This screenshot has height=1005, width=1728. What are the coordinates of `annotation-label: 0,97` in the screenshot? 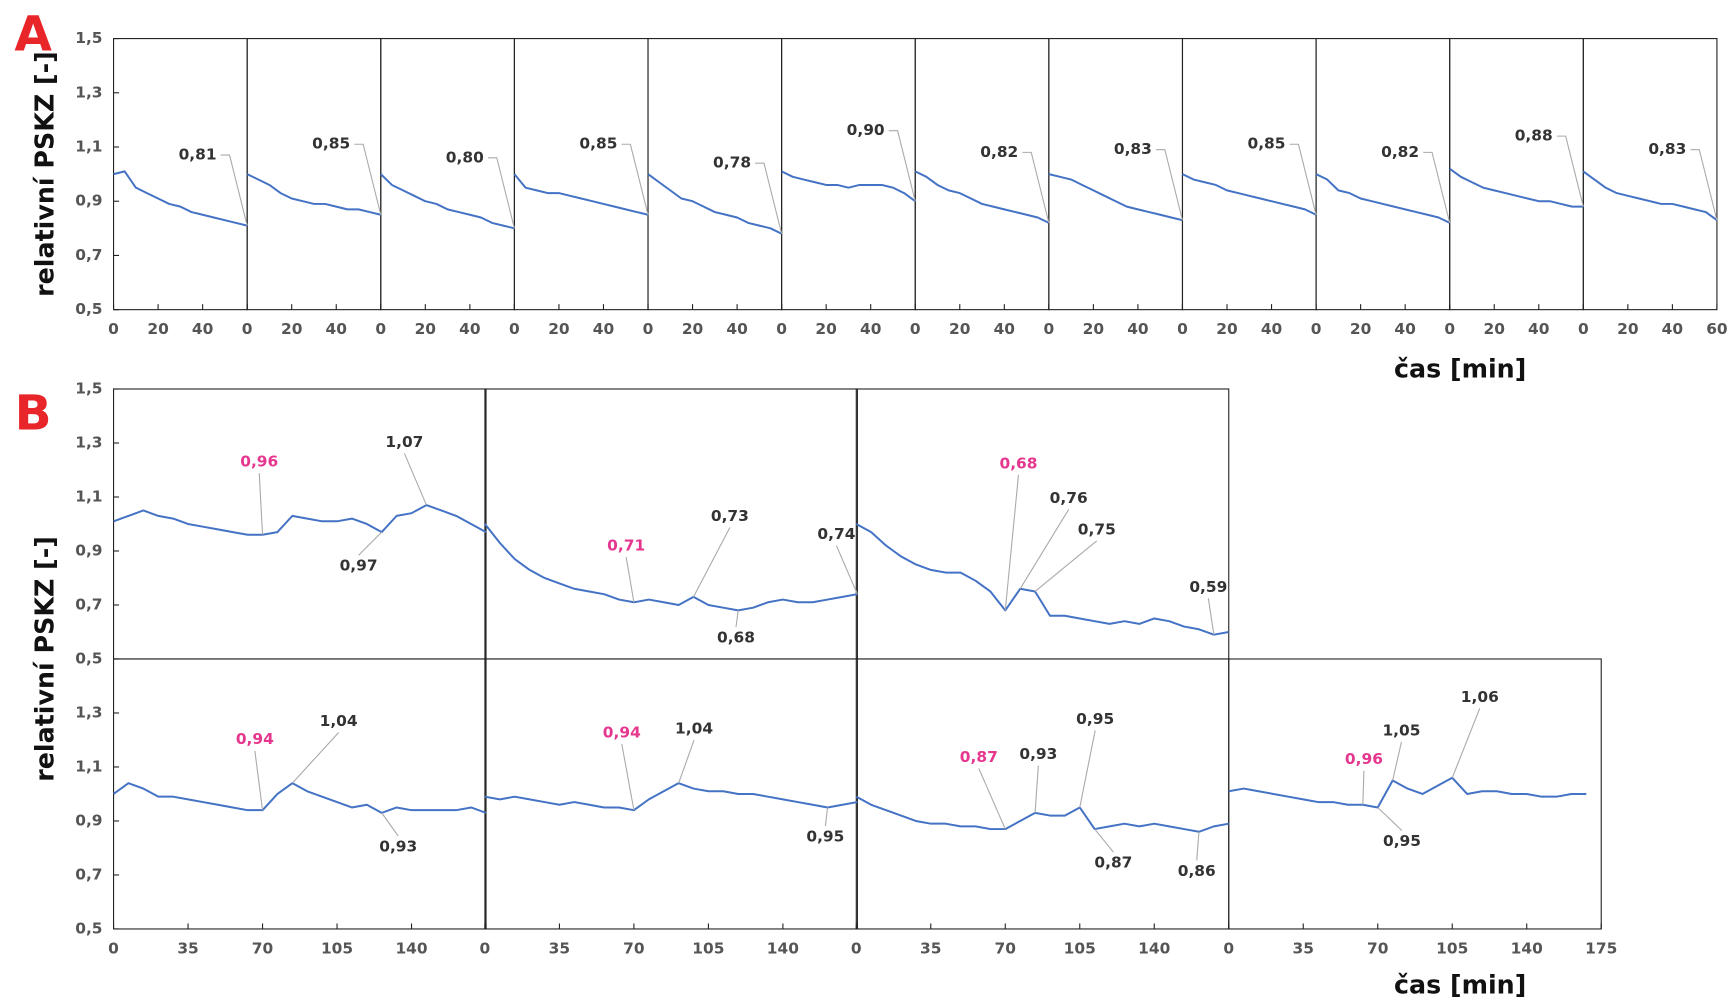 It's located at (359, 566).